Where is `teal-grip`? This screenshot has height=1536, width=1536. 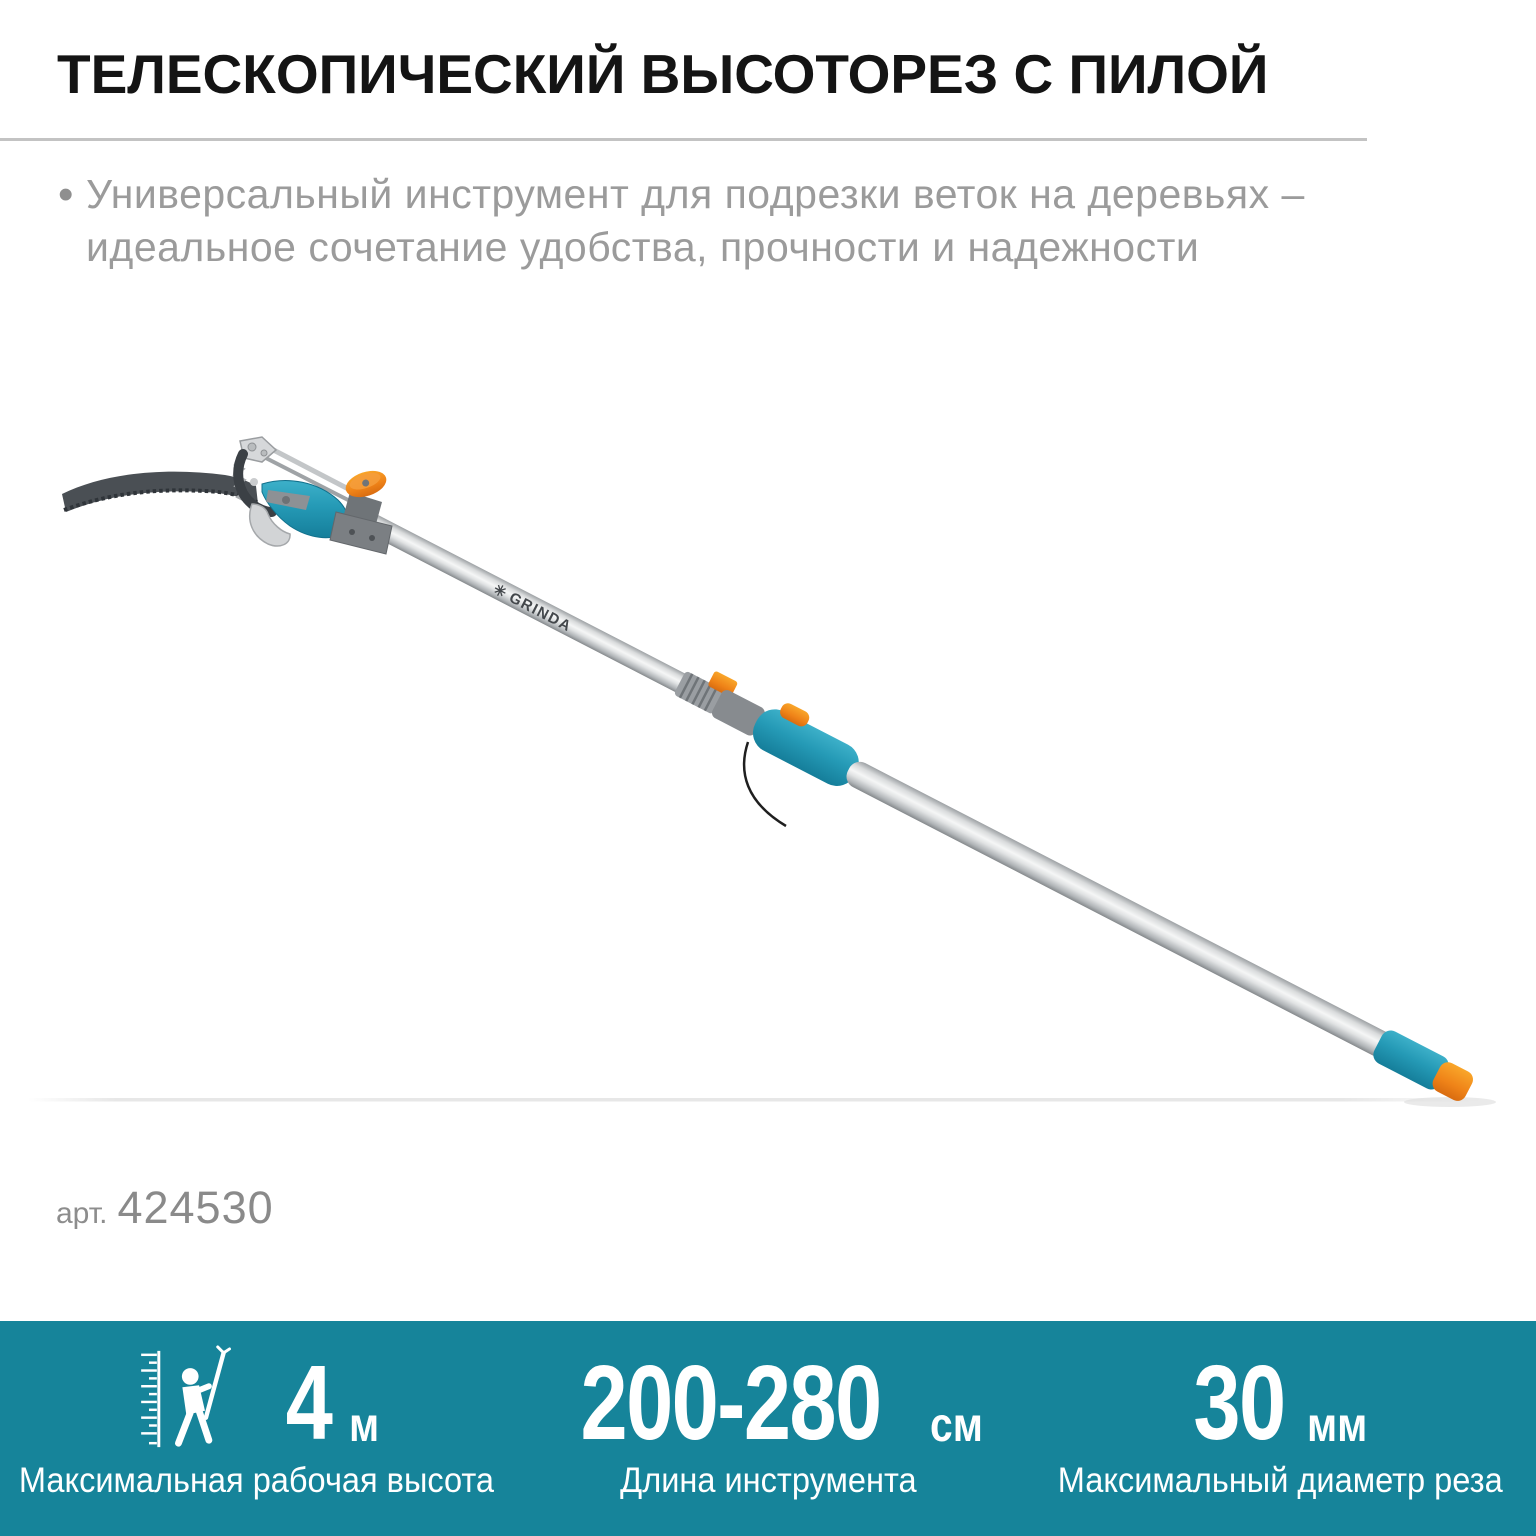 teal-grip is located at coordinates (805, 747).